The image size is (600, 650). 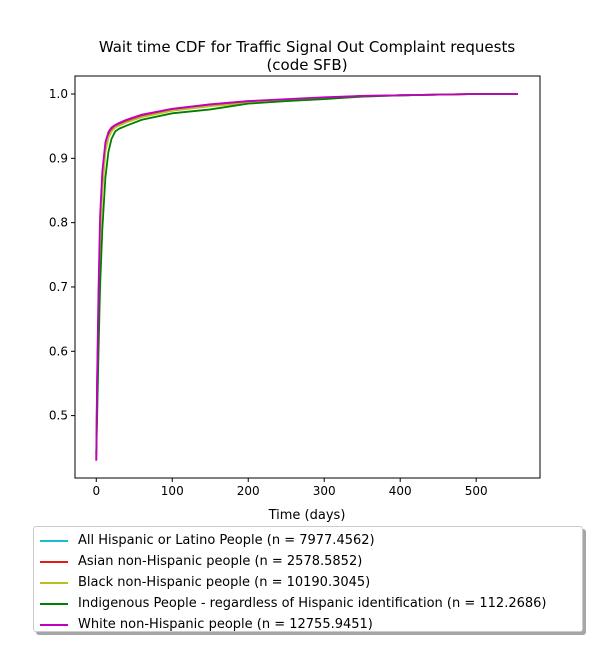 I want to click on chart-subtitle: (code SFB), so click(x=306, y=65).